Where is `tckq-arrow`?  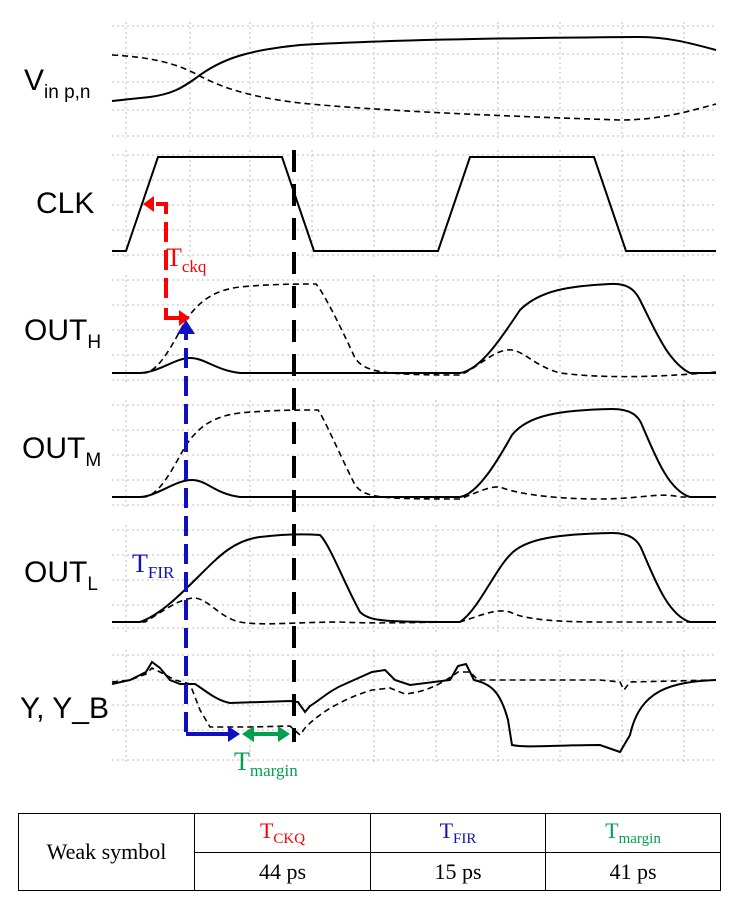
tckq-arrow is located at coordinates (159, 250).